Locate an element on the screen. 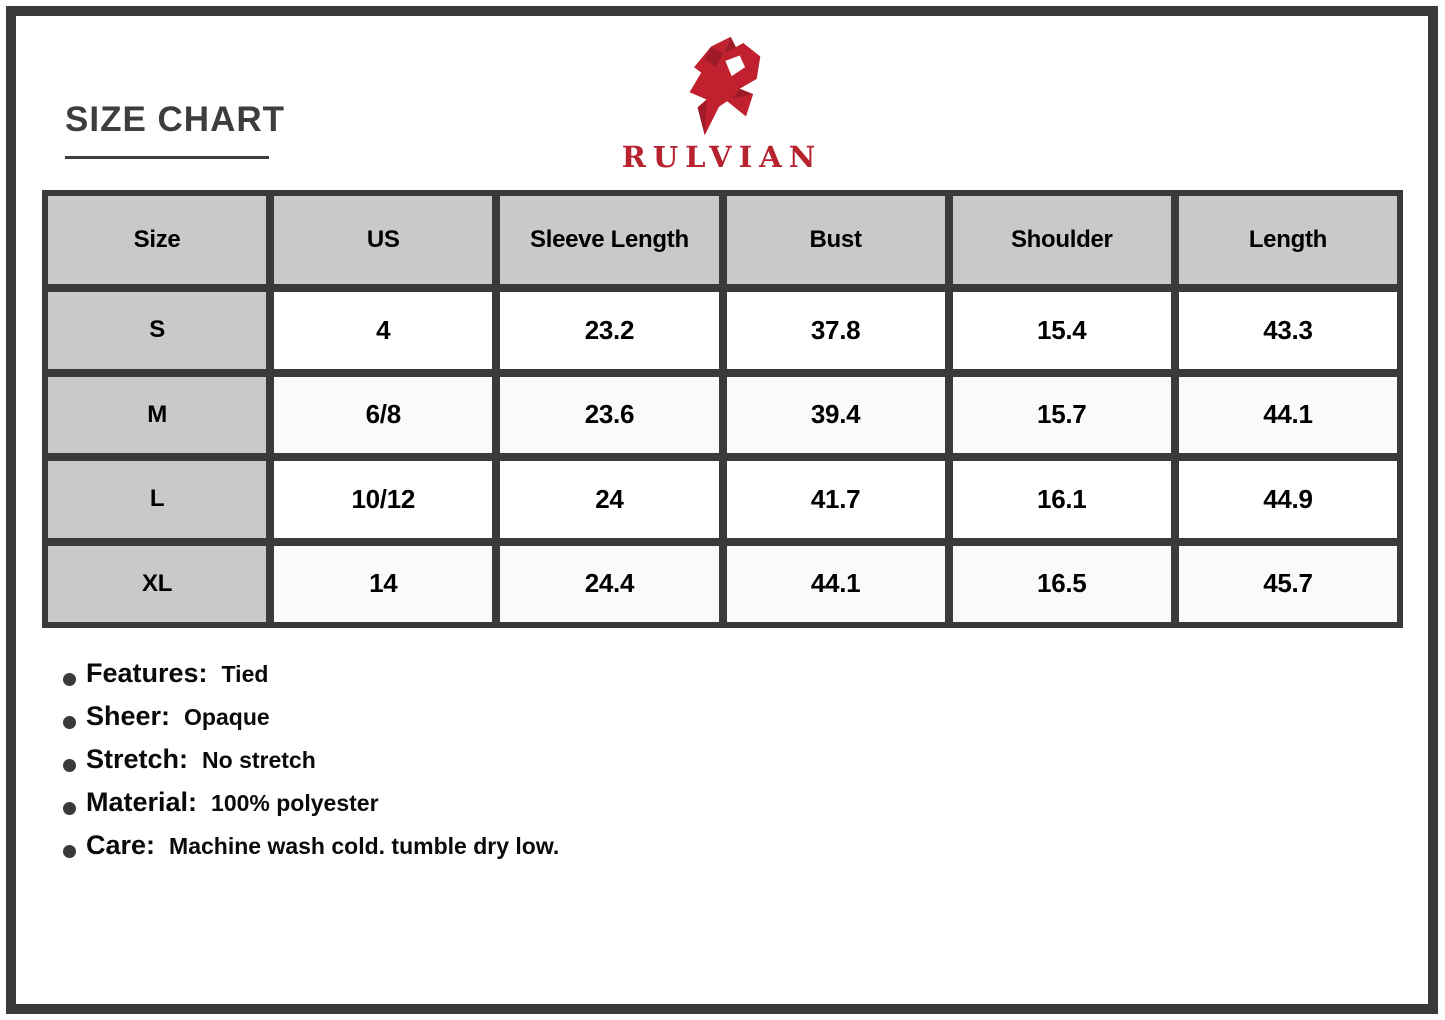  table-size-cell: XL is located at coordinates (157, 583).